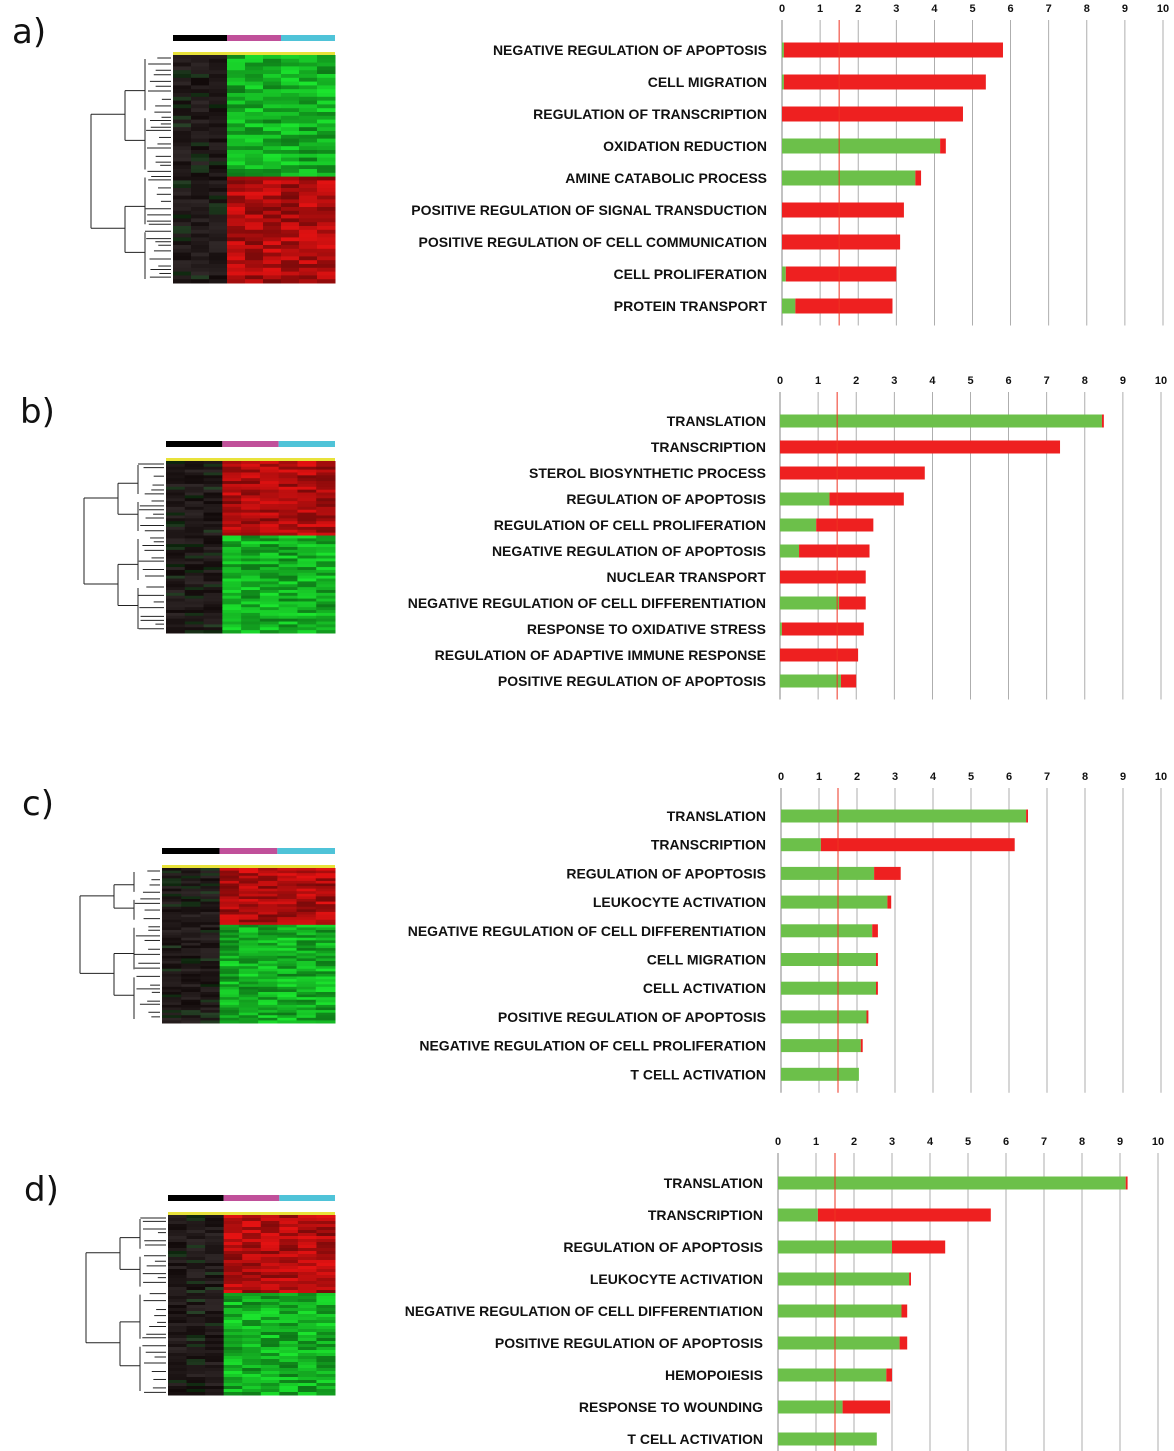 This screenshot has height=1451, width=1174. What do you see at coordinates (691, 306) in the screenshot?
I see `category-label: PROTEIN TRANSPORT` at bounding box center [691, 306].